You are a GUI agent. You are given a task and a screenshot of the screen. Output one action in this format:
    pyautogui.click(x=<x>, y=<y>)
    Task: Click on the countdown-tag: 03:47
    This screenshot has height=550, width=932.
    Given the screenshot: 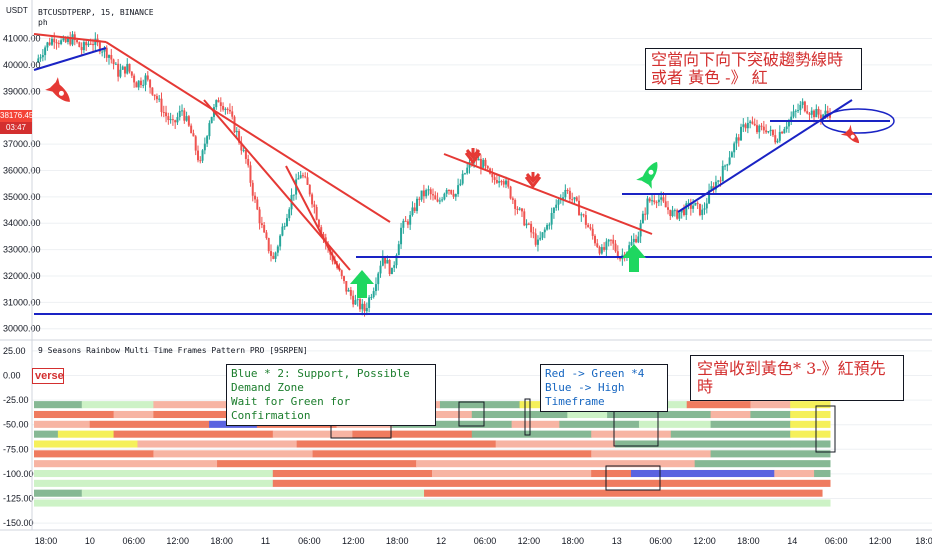 What is the action you would take?
    pyautogui.click(x=16, y=128)
    